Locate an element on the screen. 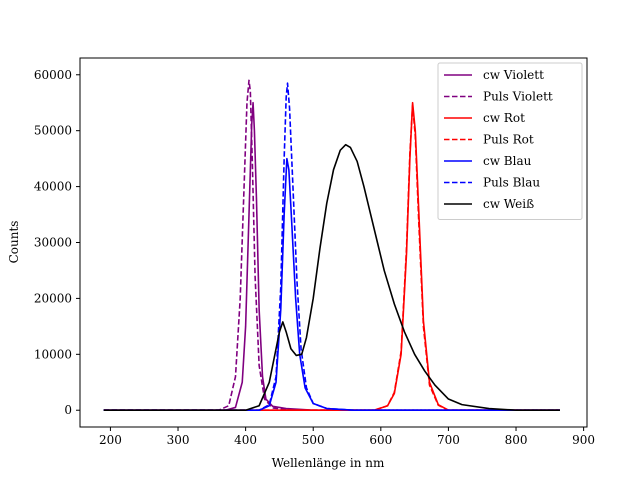 The image size is (640, 480). legend-label: cw Weiß is located at coordinates (508, 204).